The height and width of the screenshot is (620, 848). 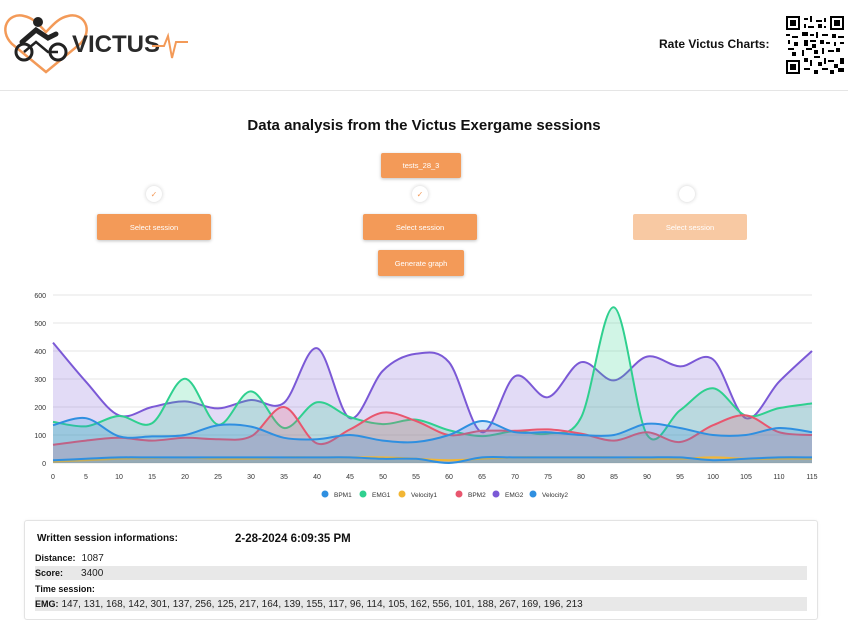 I want to click on series-line-bpm2, so click(x=432, y=426).